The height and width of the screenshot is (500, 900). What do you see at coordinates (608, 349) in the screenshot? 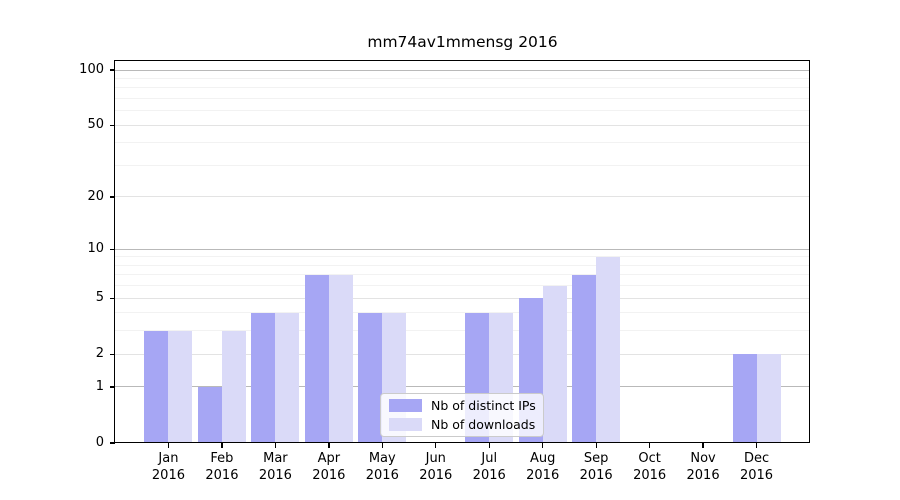
I see `bar-downloads-sep` at bounding box center [608, 349].